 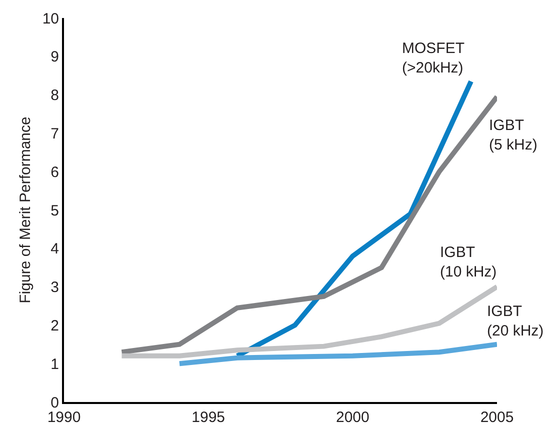 I want to click on x-tick-label: 1990, so click(x=64, y=417).